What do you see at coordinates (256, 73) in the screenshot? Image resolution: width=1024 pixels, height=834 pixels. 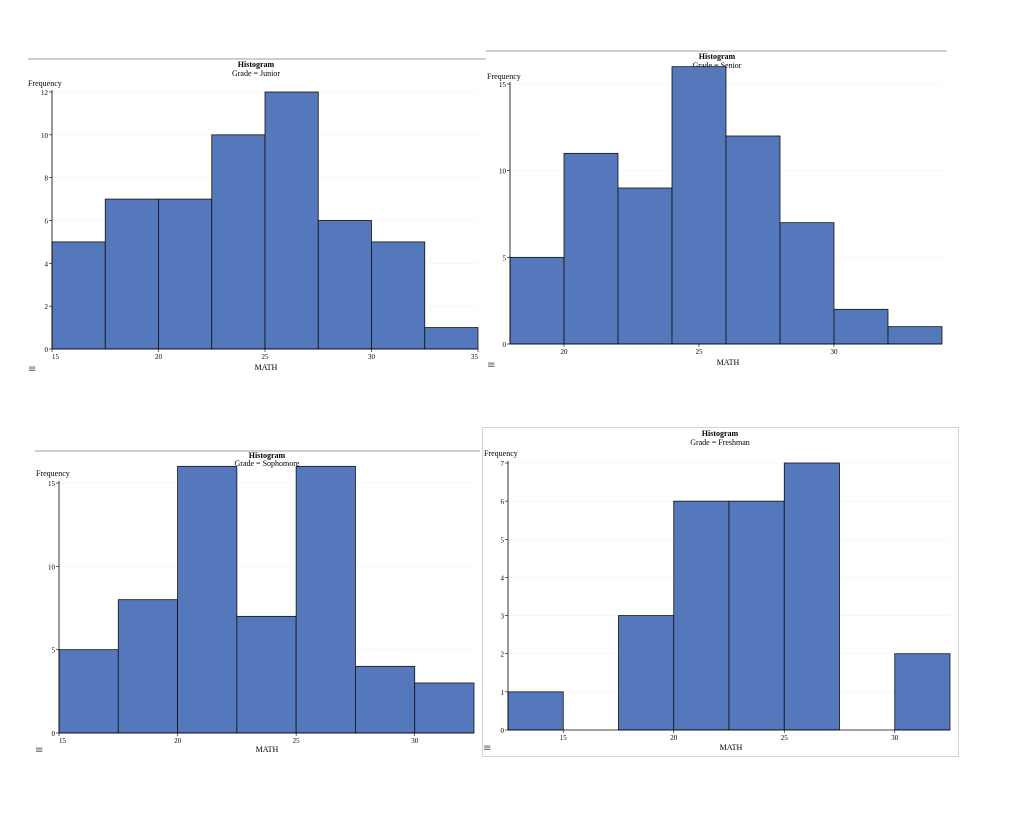 I see `chart-subtitle: Grade = Junior` at bounding box center [256, 73].